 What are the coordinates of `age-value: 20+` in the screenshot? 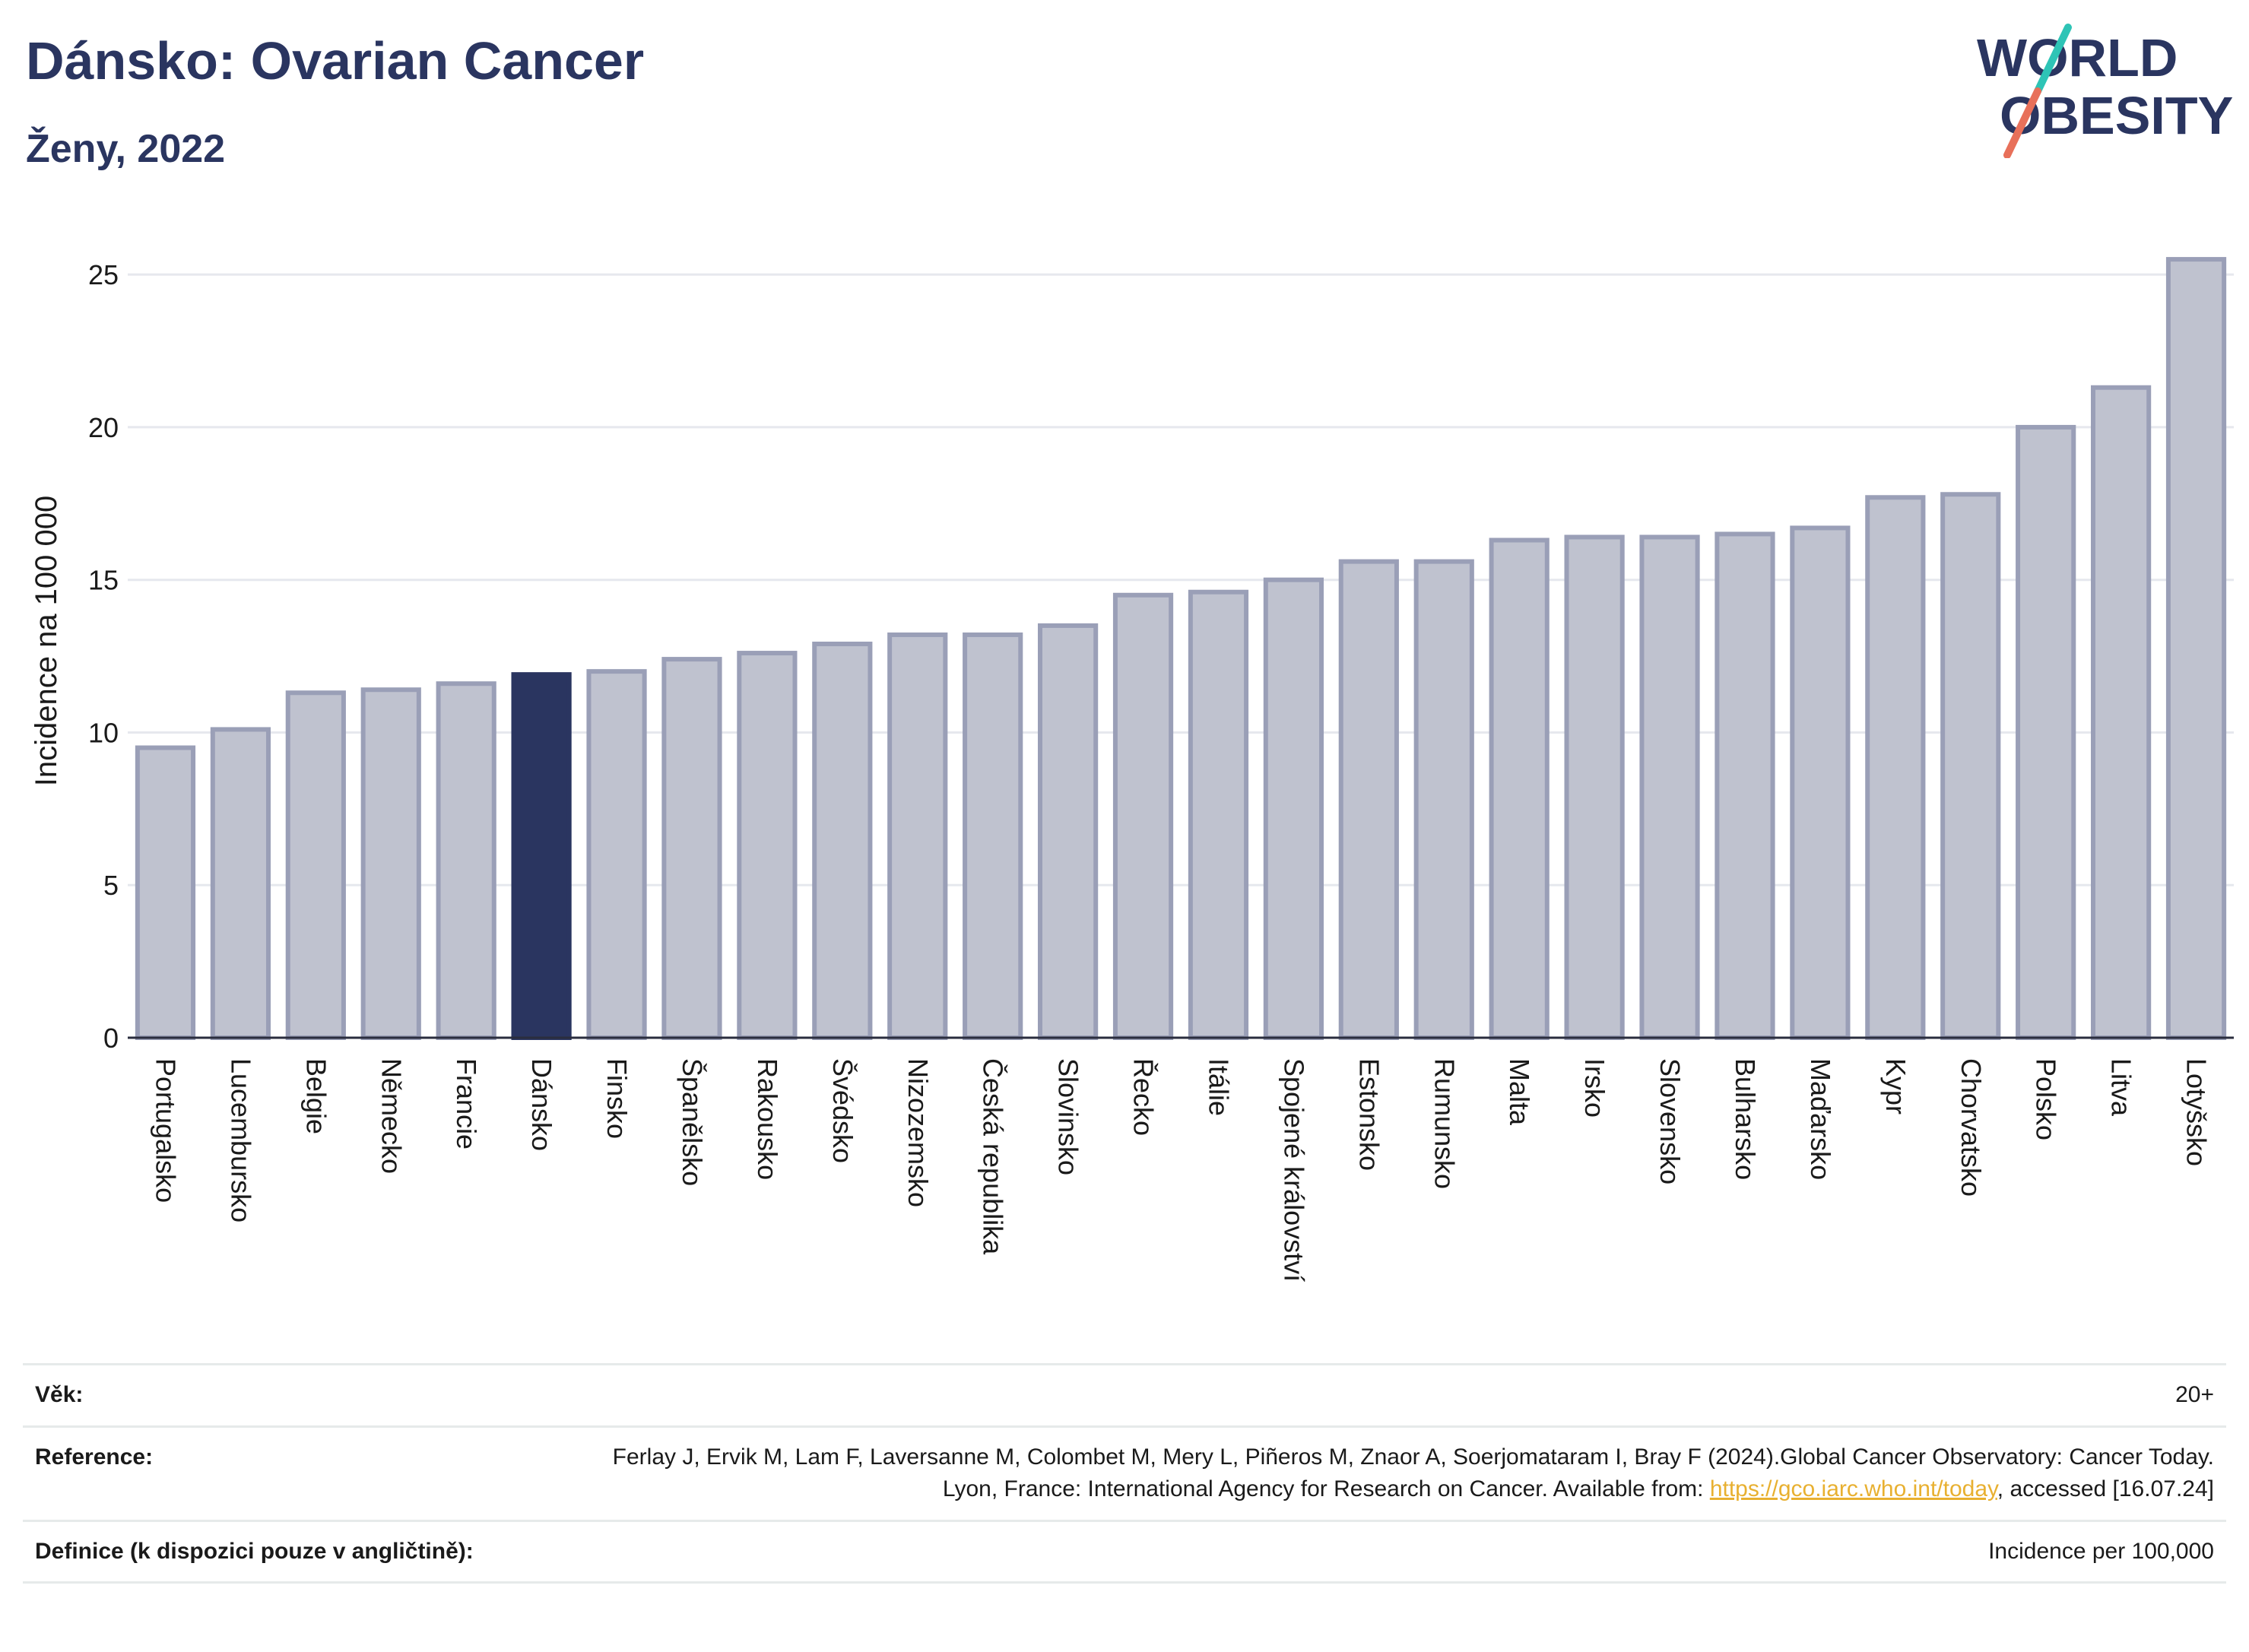 It's located at (1402, 1395).